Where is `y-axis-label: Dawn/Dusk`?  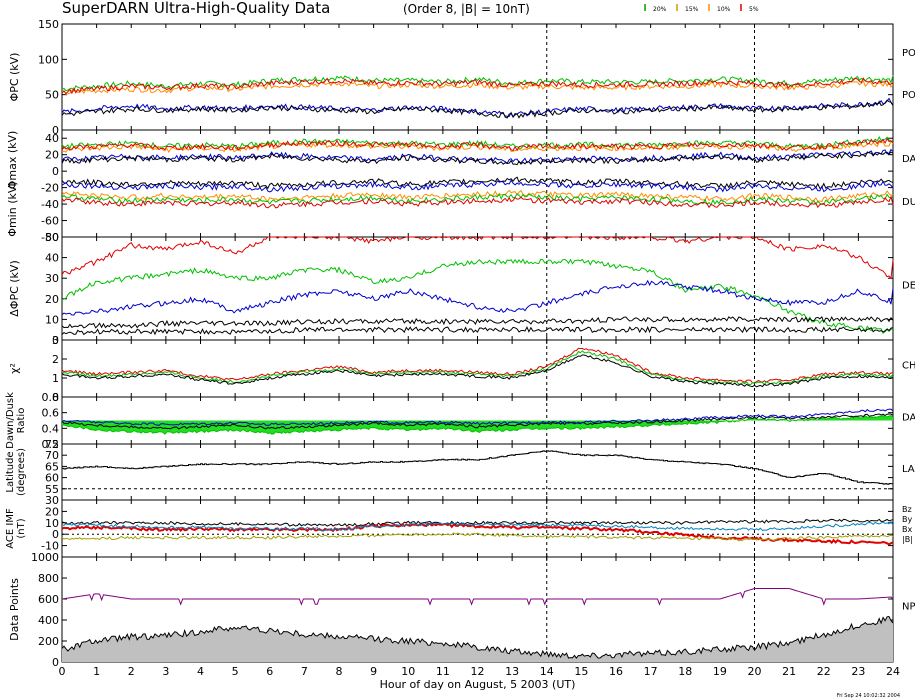
y-axis-label: Dawn/Dusk is located at coordinates (10, 420).